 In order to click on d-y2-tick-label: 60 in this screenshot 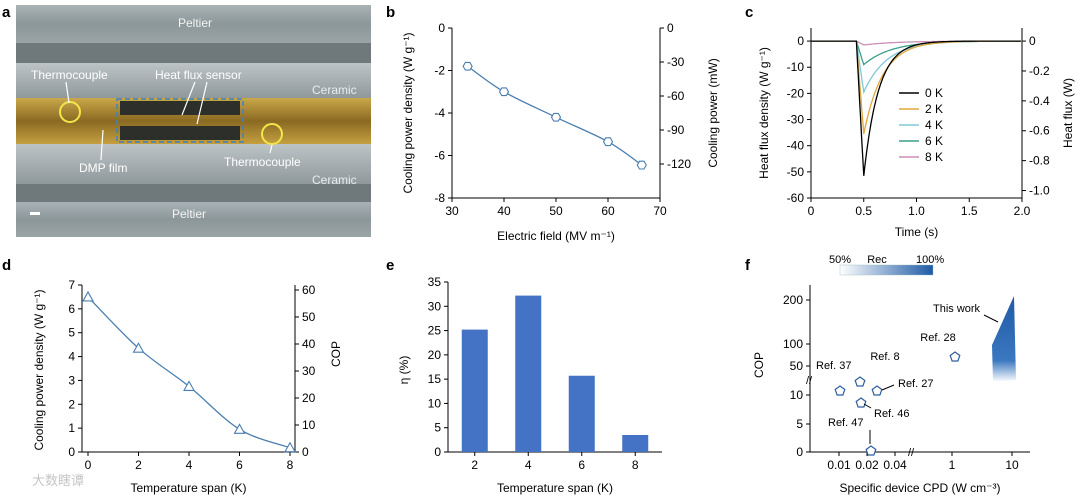, I will do `click(309, 290)`.